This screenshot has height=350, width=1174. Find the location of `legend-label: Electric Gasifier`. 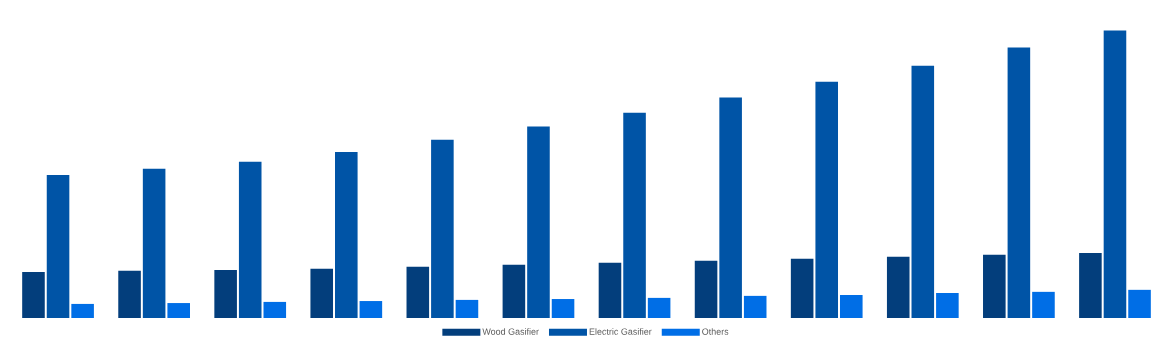

legend-label: Electric Gasifier is located at coordinates (620, 331).